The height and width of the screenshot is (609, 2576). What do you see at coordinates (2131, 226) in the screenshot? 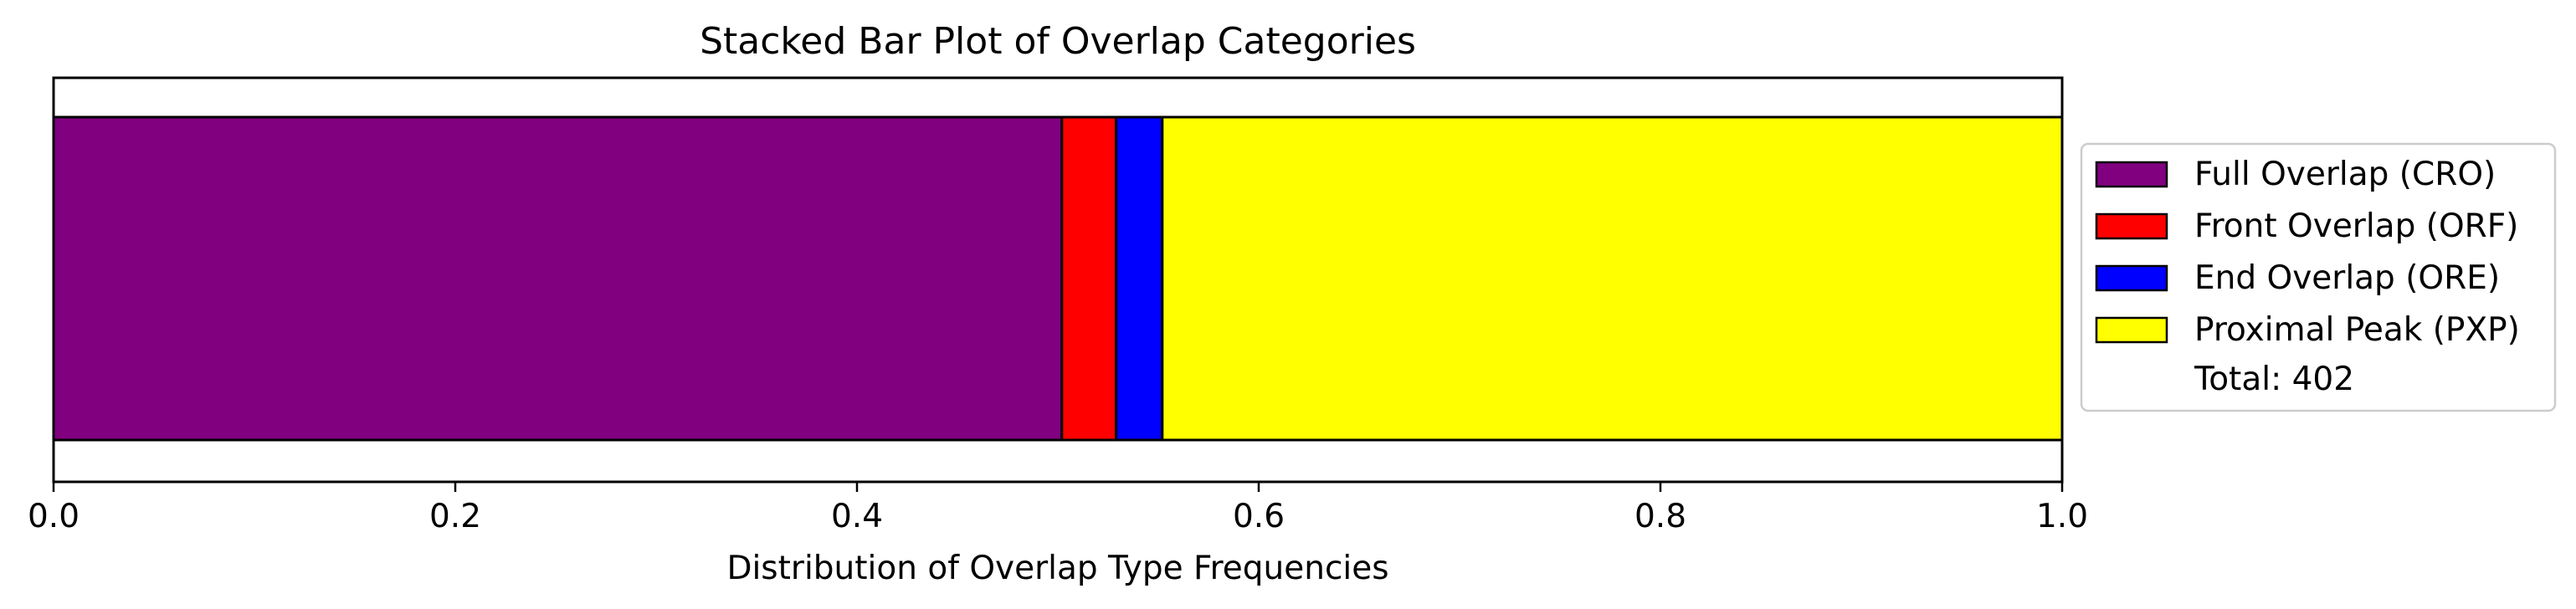
I see `legend-swatch-front-overlap-orf` at bounding box center [2131, 226].